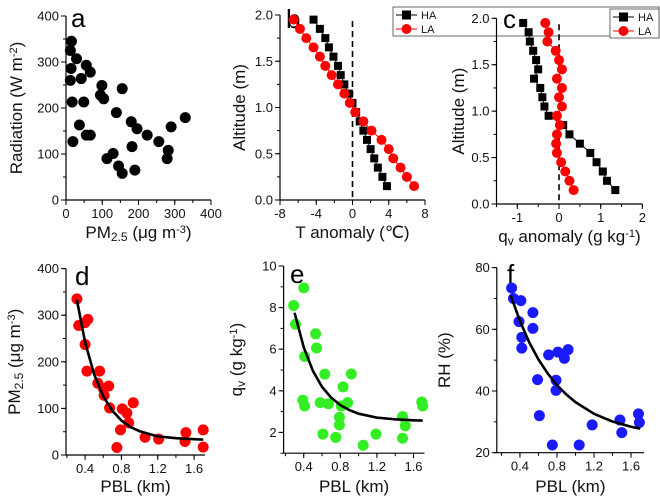  What do you see at coordinates (19, 380) in the screenshot?
I see `y-axis-title-part: 2.5` at bounding box center [19, 380].